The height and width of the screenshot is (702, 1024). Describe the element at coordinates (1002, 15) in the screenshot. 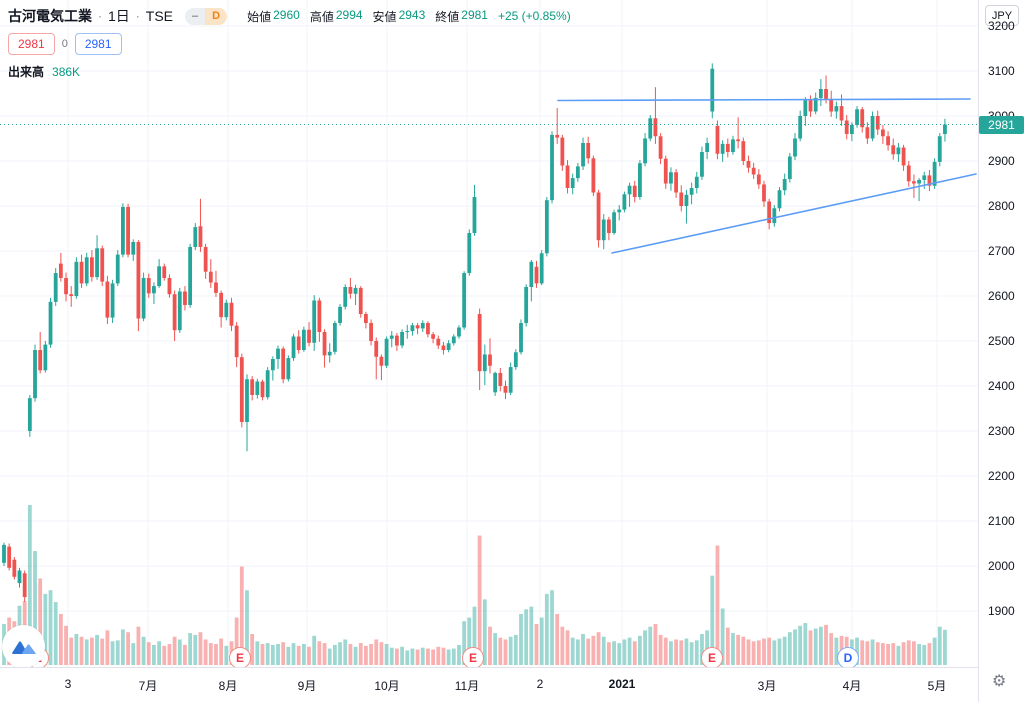

I see `currency-toggle-button: JPY` at that location.